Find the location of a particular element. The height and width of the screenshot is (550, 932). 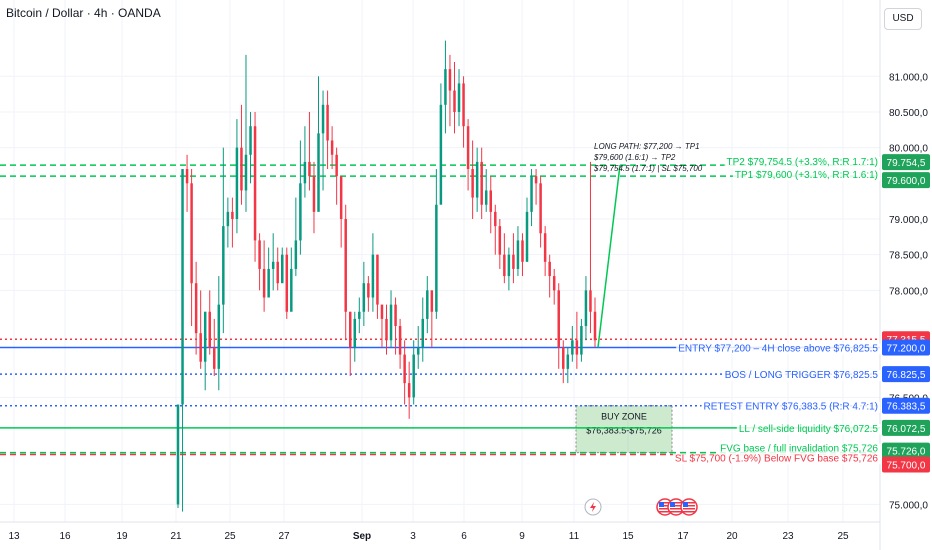

price-tag-label: 76.825,5 is located at coordinates (906, 375).